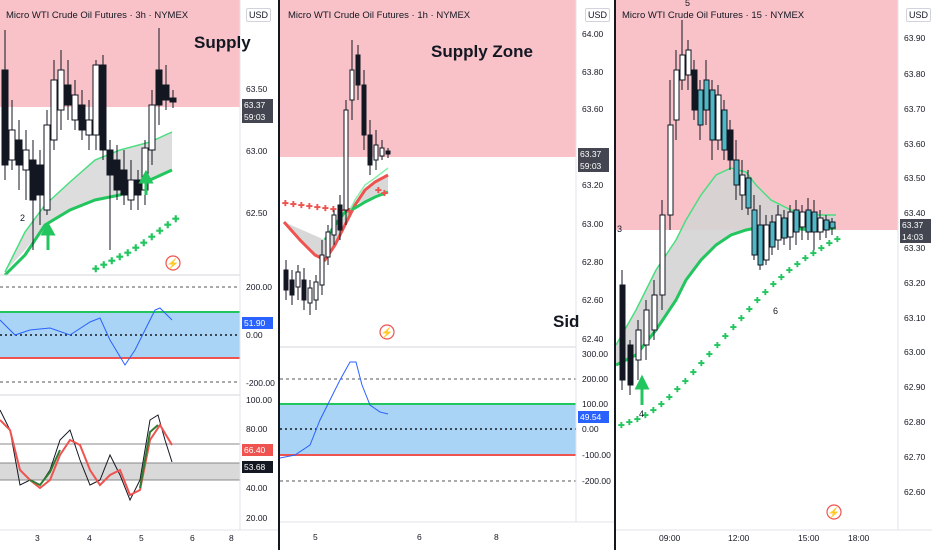  I want to click on stoch-badge-k: 66.40, so click(257, 450).